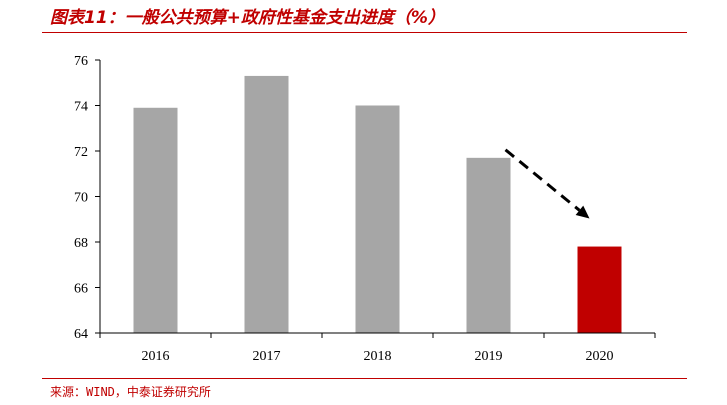 The height and width of the screenshot is (405, 727). Describe the element at coordinates (542, 180) in the screenshot. I see `trend-arrow-line` at that location.